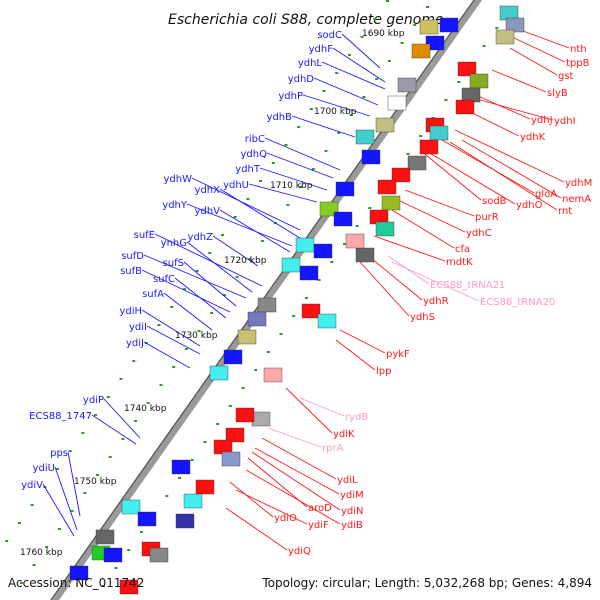  Describe the element at coordinates (353, 75) in the screenshot. I see `leader-line-ydhl` at that location.